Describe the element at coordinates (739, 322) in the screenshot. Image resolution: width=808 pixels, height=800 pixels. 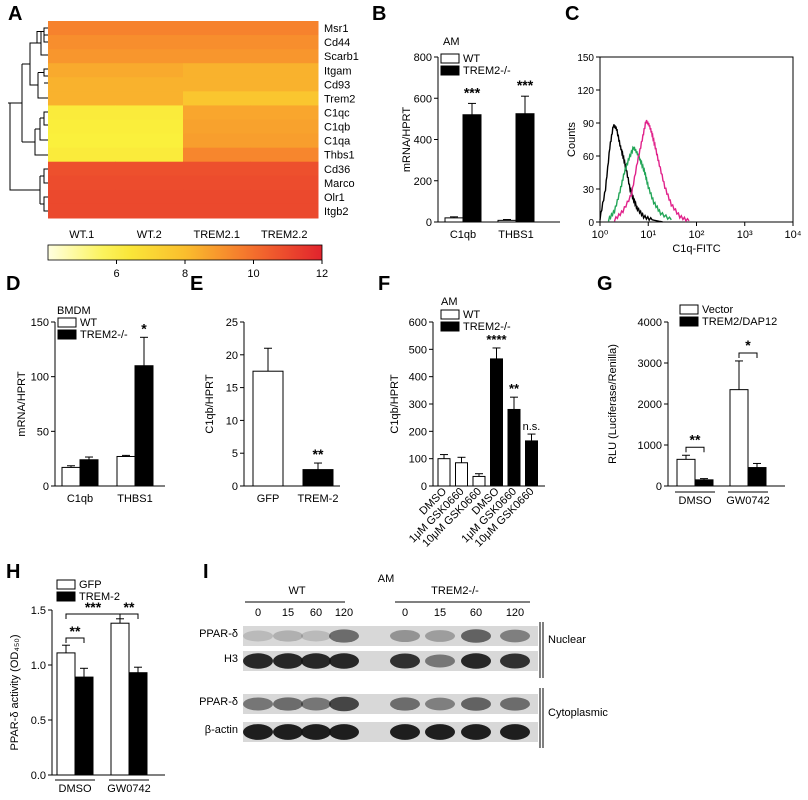
I see `legend-label: TREM2/DAP12` at that location.